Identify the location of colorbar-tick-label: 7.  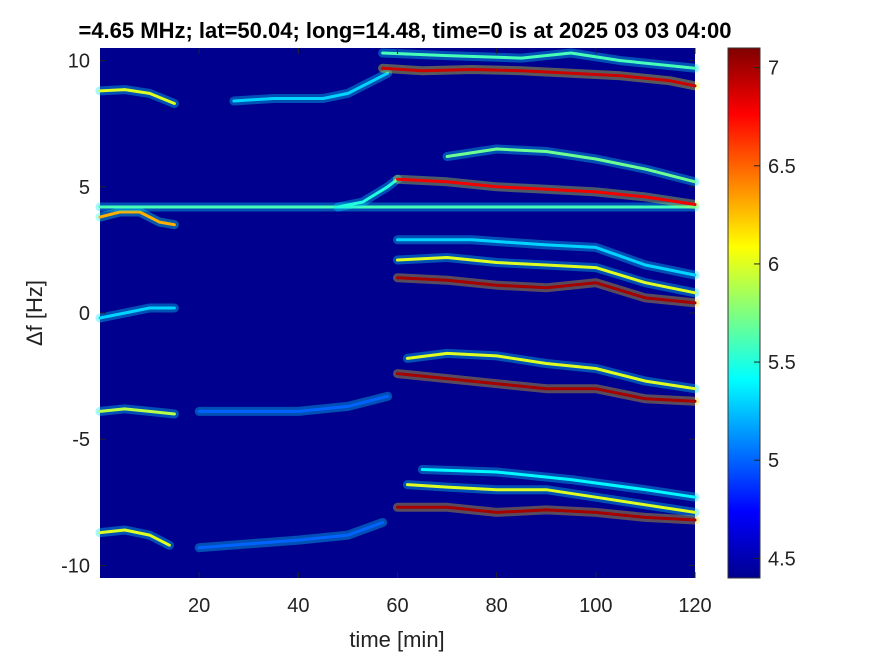
(773, 69).